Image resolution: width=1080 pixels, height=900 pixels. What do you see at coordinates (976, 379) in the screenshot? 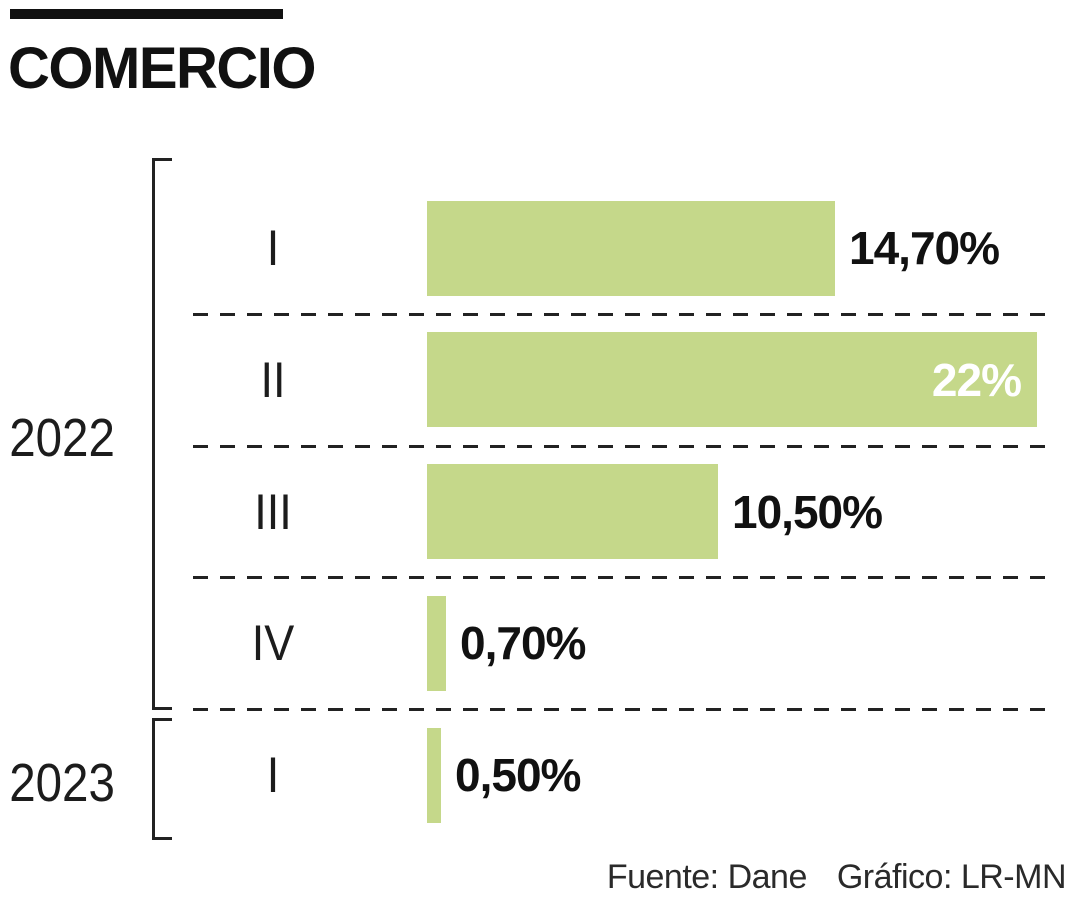
I see `value-label: 22%` at bounding box center [976, 379].